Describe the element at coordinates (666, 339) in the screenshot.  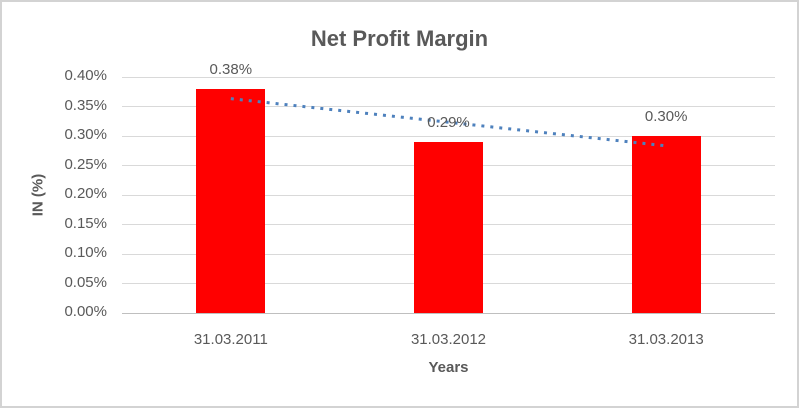
I see `x-tick-label: 31.03.2013` at that location.